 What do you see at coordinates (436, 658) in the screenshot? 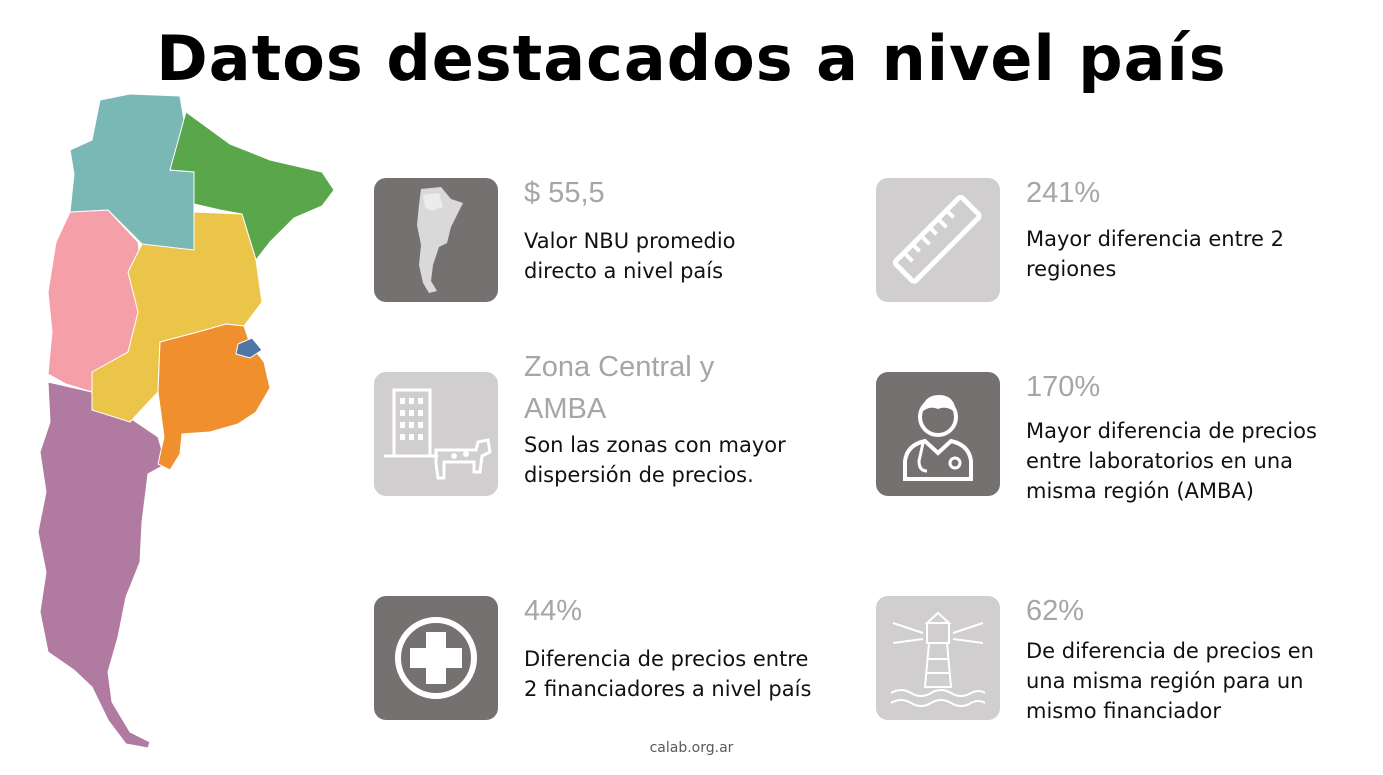
I see `medical-cross-icon` at bounding box center [436, 658].